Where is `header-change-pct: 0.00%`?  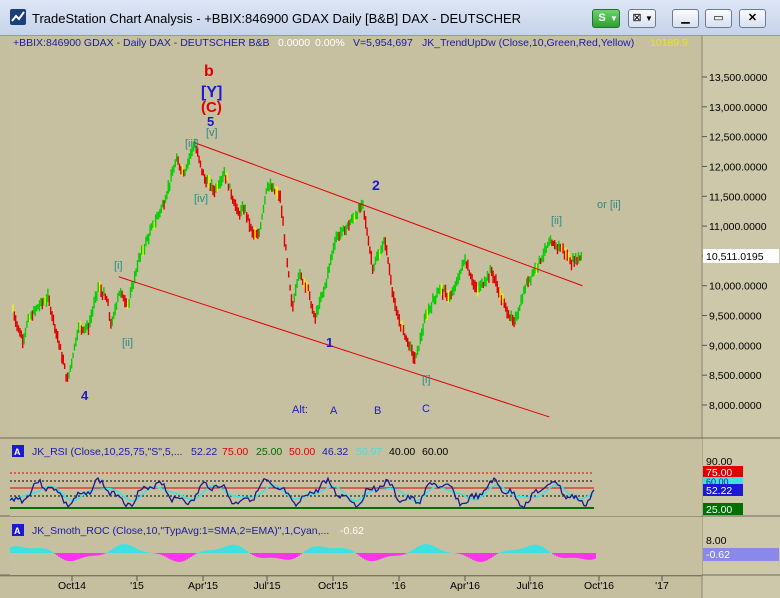
header-change-pct: 0.00% is located at coordinates (330, 43).